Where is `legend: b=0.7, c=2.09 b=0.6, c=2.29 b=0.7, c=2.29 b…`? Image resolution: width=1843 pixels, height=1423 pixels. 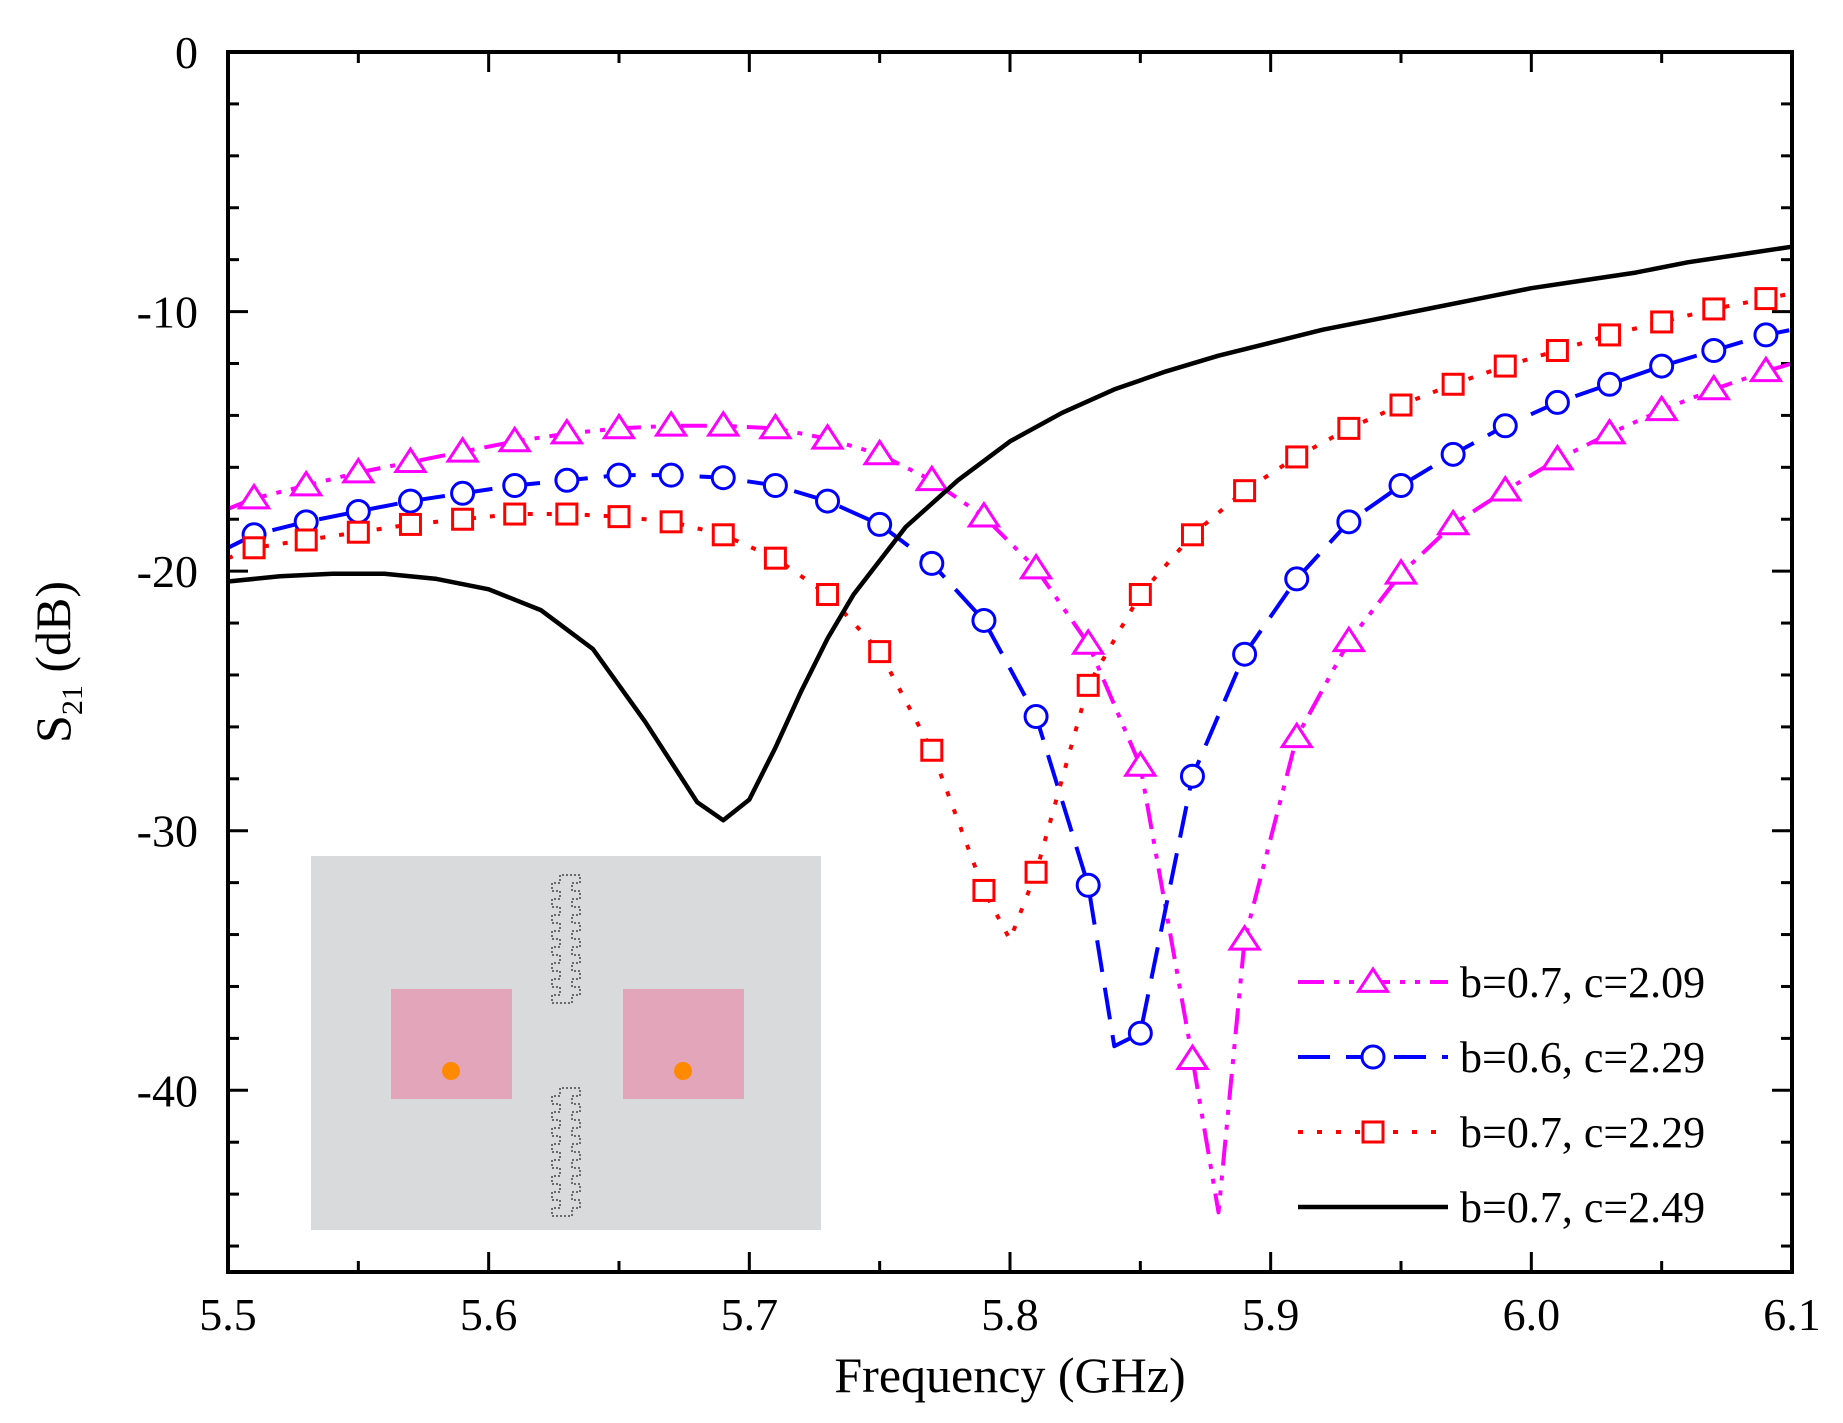
legend: b=0.7, c=2.09 b=0.6, c=2.29 b=0.7, c=2.29 b… is located at coordinates (1501, 1095).